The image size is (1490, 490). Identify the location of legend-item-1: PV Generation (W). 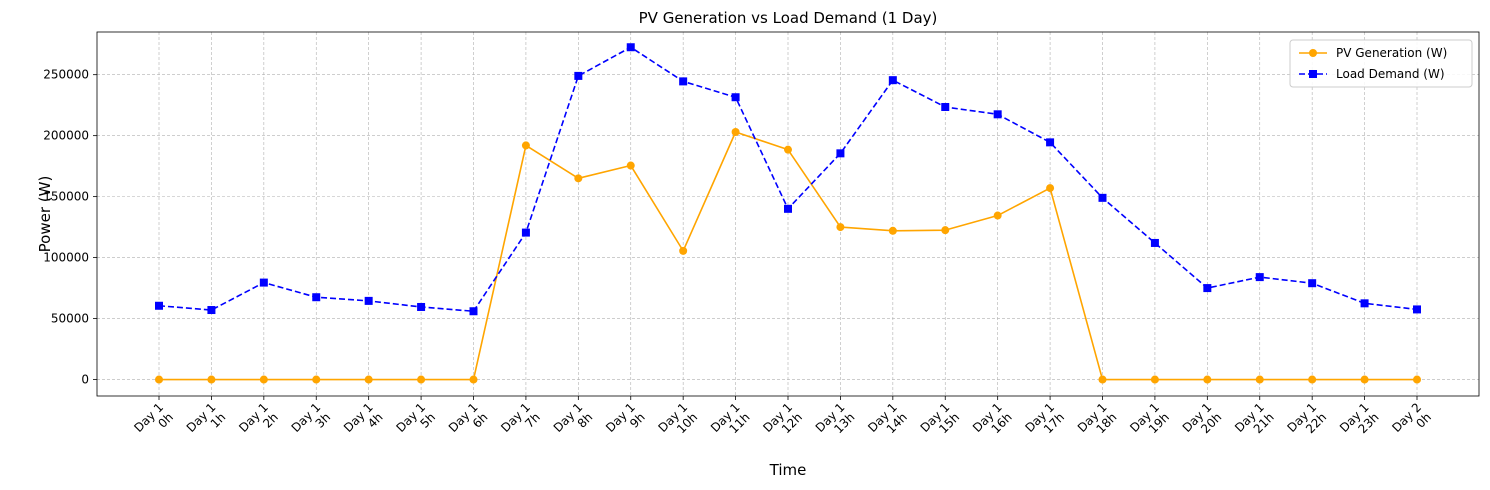
(1373, 53).